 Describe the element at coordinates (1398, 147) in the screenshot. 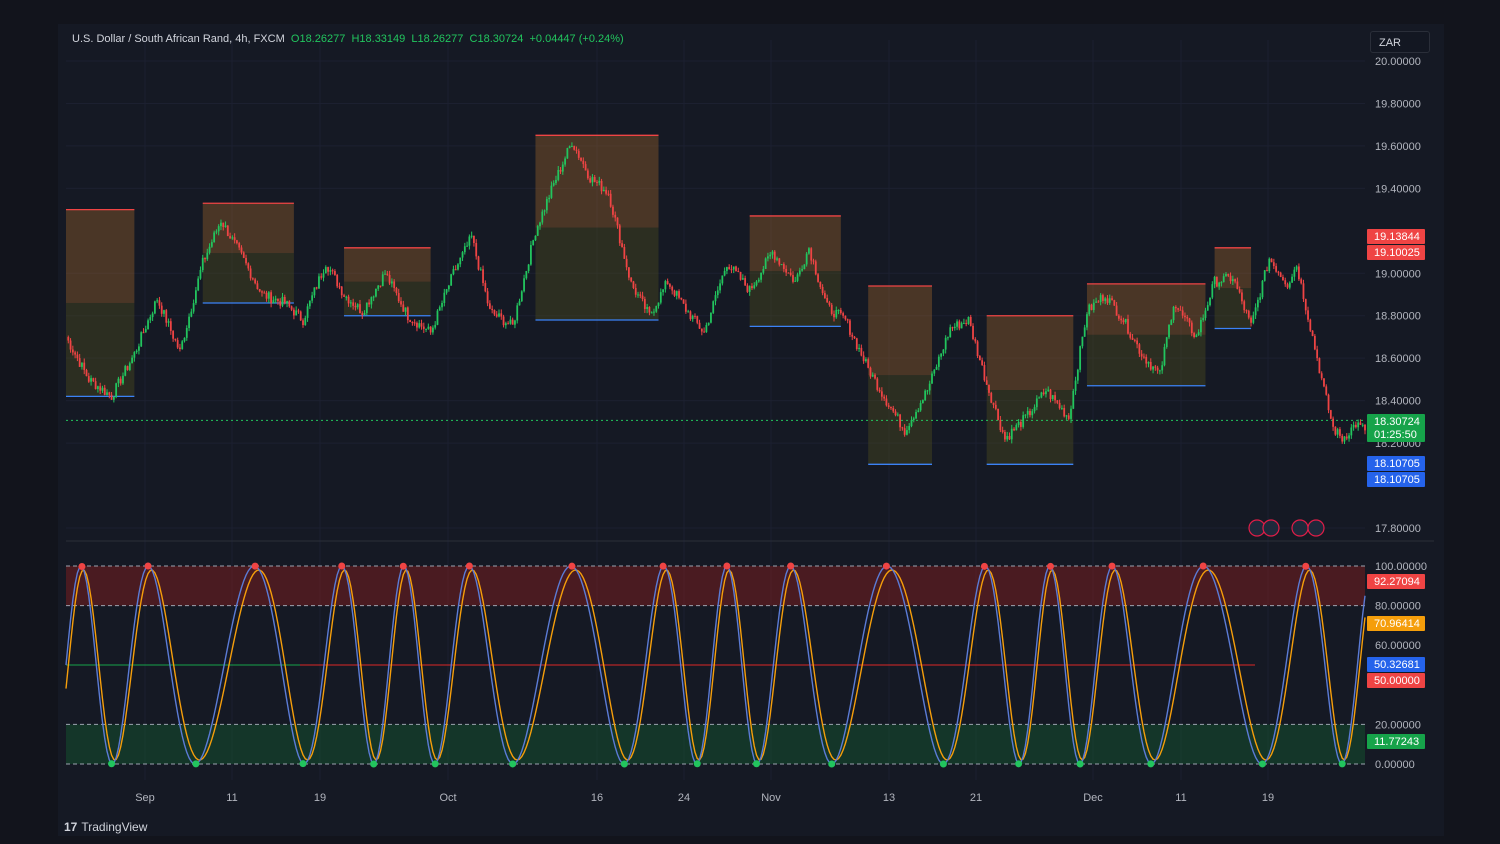

I see `price-axis-tick-2: 19.60000` at that location.